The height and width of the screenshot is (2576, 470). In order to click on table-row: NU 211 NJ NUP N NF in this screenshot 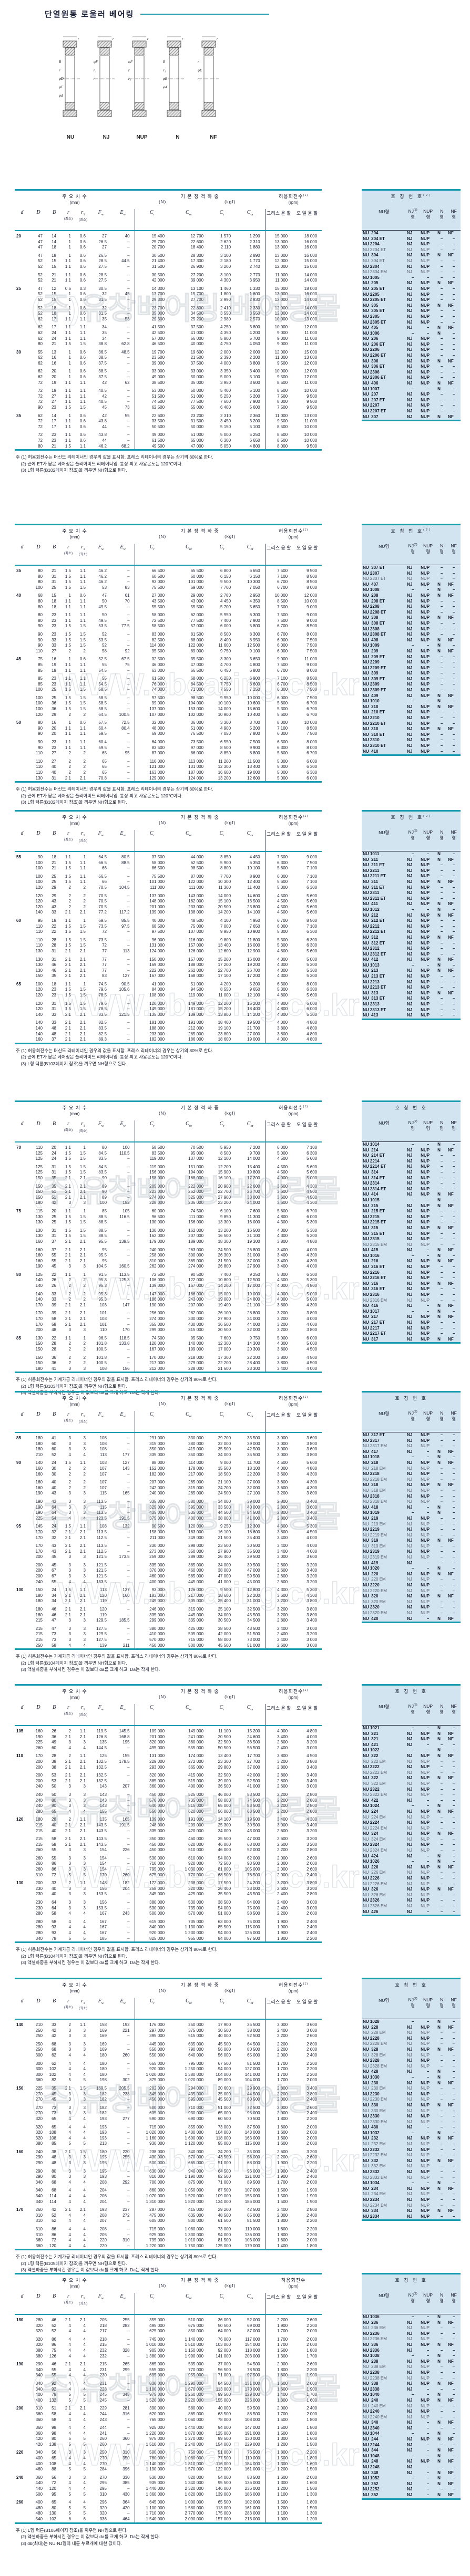, I will do `click(408, 859)`.